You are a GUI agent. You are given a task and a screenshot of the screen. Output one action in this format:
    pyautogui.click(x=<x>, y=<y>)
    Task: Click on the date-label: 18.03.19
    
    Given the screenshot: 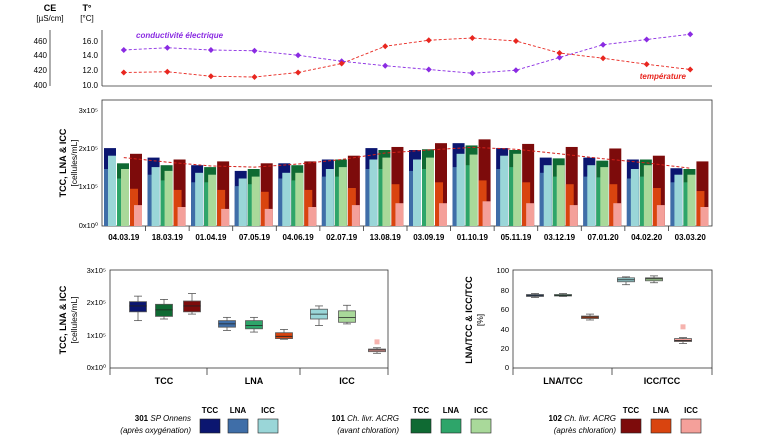 What is the action you would take?
    pyautogui.click(x=168, y=237)
    